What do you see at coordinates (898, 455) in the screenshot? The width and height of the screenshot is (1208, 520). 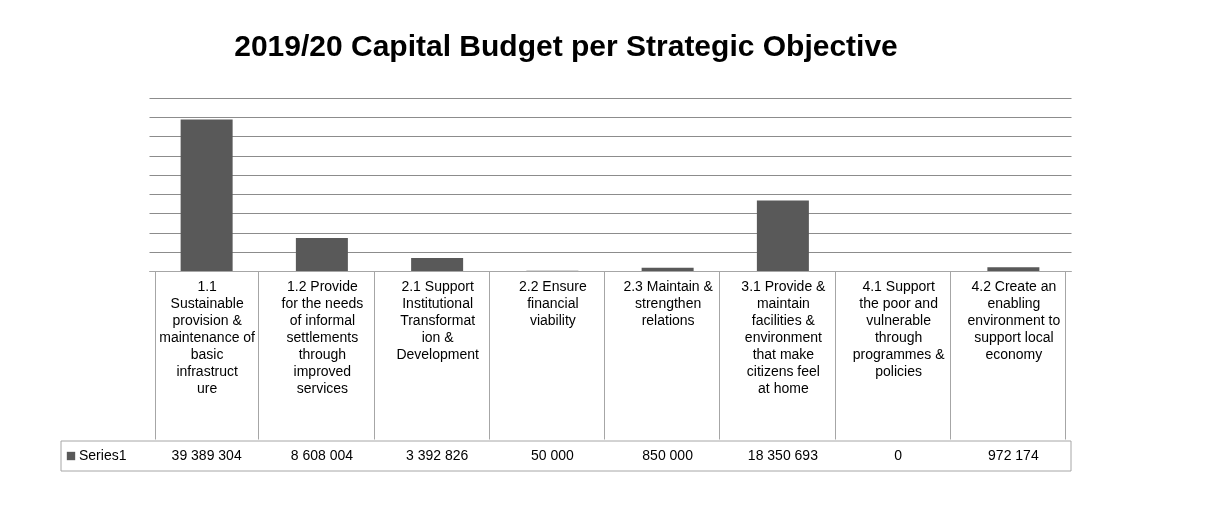 I see `data-label: 0` at bounding box center [898, 455].